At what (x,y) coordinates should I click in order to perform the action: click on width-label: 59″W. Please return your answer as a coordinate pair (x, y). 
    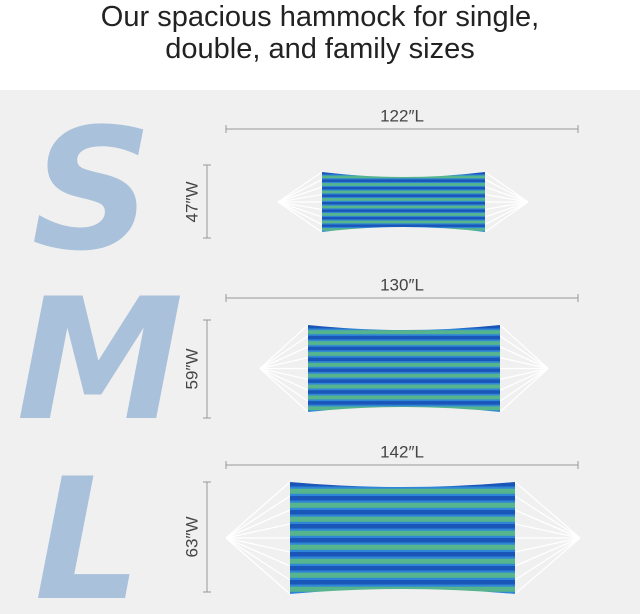
    Looking at the image, I should click on (191, 369).